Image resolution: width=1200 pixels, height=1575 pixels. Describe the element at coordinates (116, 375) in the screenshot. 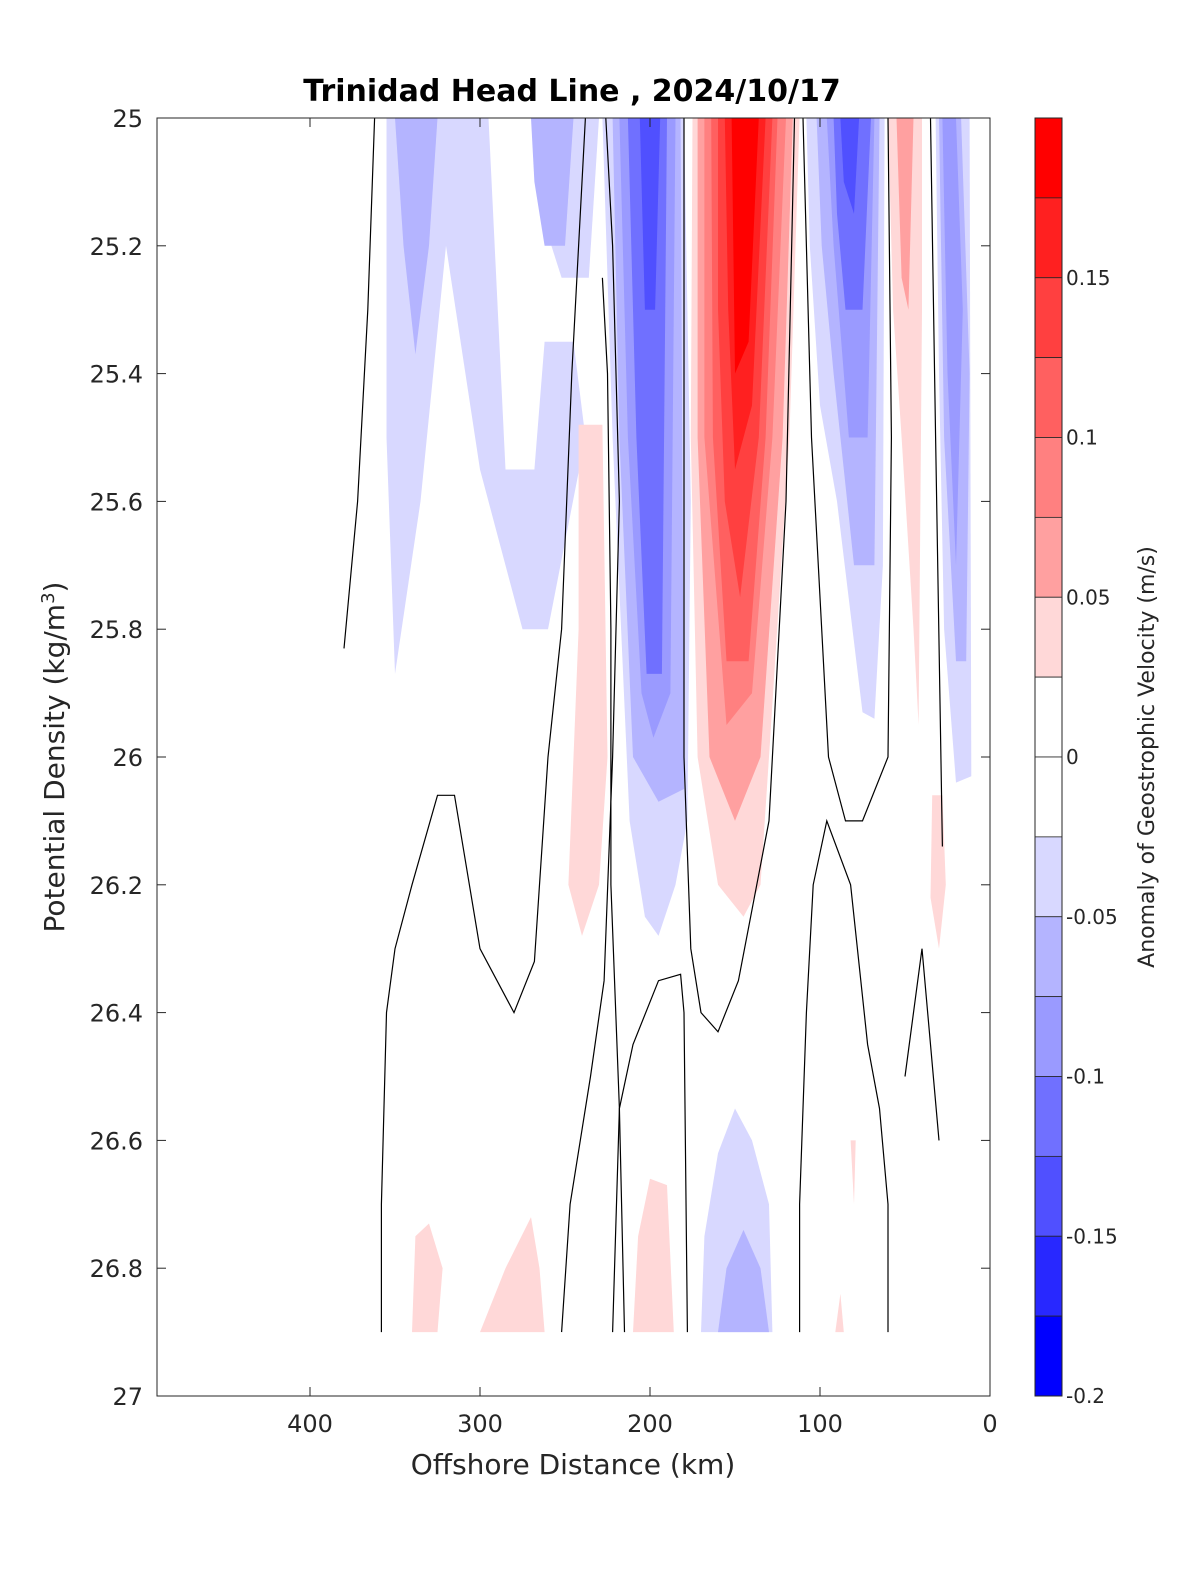

I see `y-tick-label-2: 25.4` at that location.